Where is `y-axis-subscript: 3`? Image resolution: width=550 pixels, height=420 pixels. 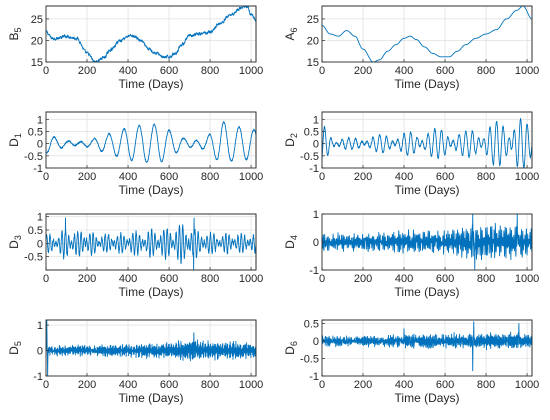 y-axis-subscript: 3 is located at coordinates (18, 237).